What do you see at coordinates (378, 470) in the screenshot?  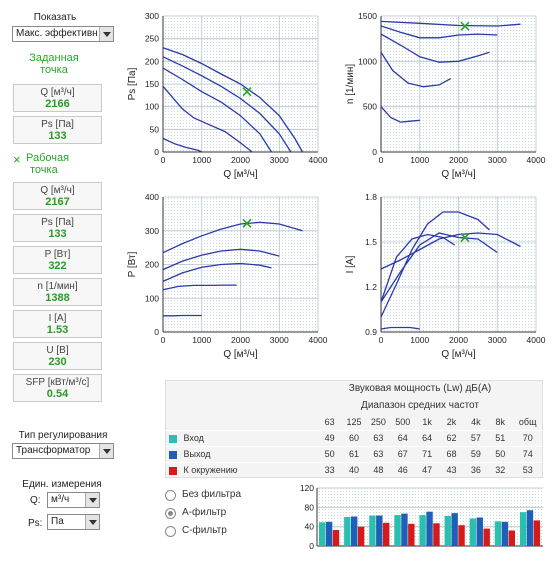 I see `sound-cell: 48` at bounding box center [378, 470].